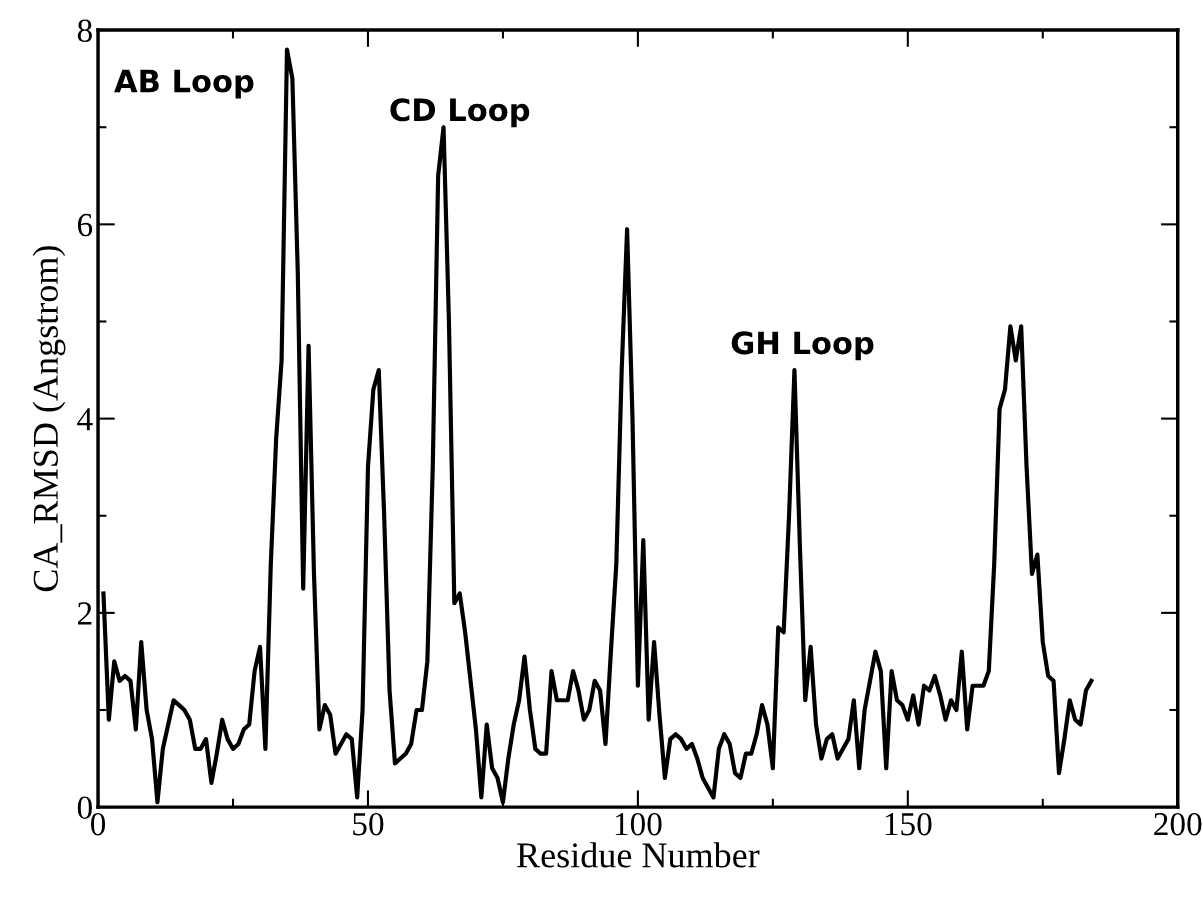  I want to click on y-tick-label: 0, so click(84, 808).